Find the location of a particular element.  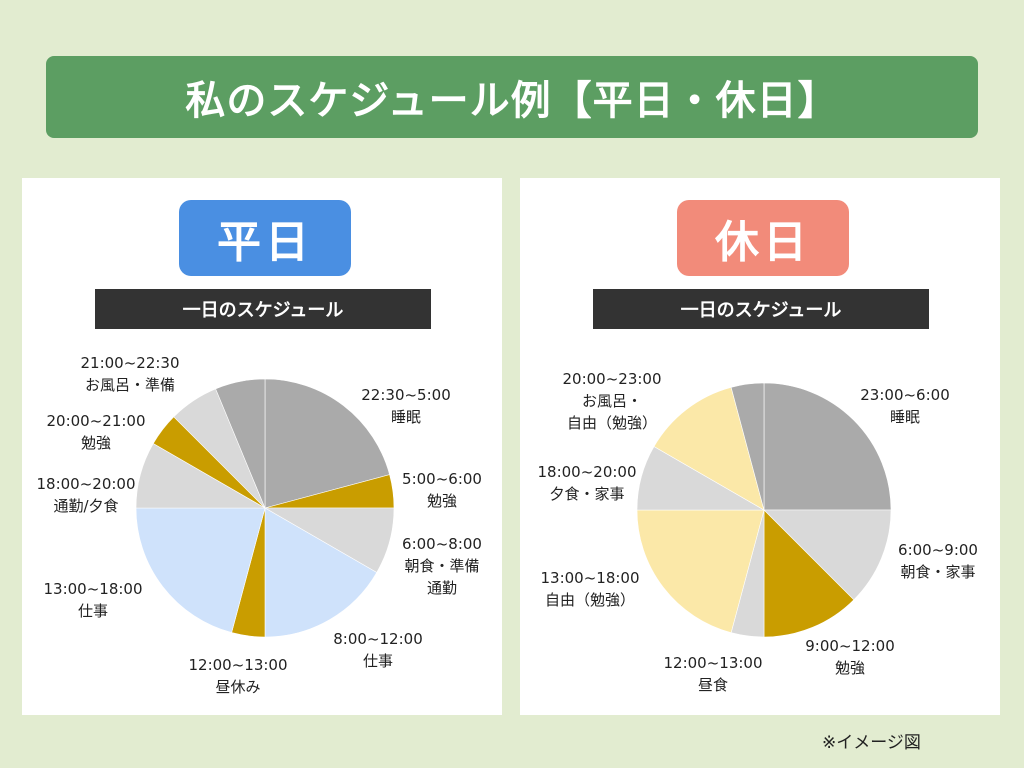

label-time: 6:00~9:00 is located at coordinates (938, 550).